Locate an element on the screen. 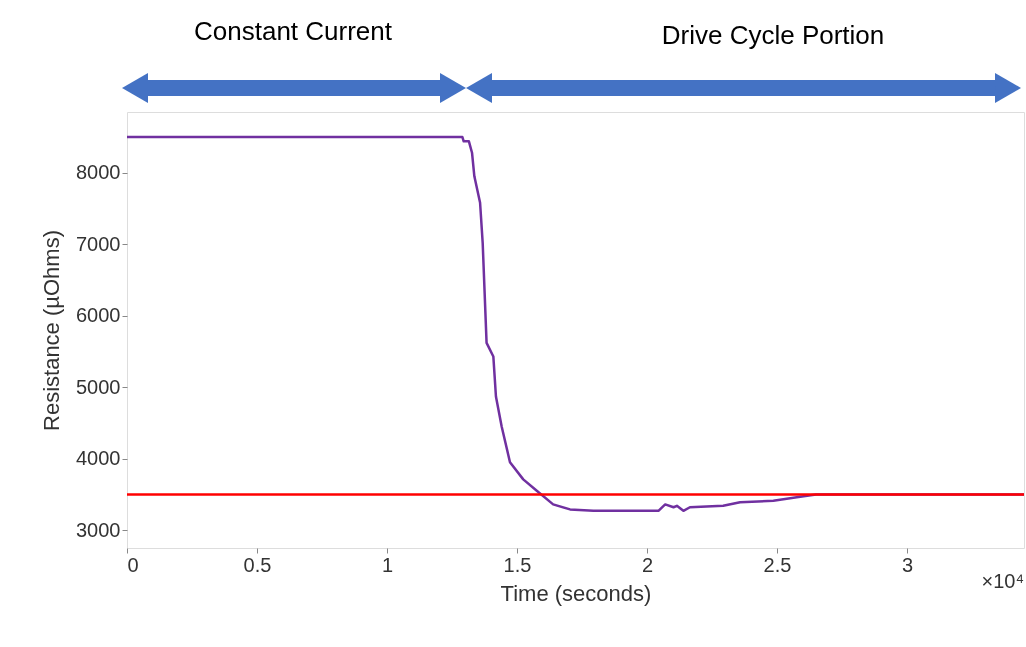 Image resolution: width=1026 pixels, height=647 pixels. text: Constant Current is located at coordinates (293, 31).